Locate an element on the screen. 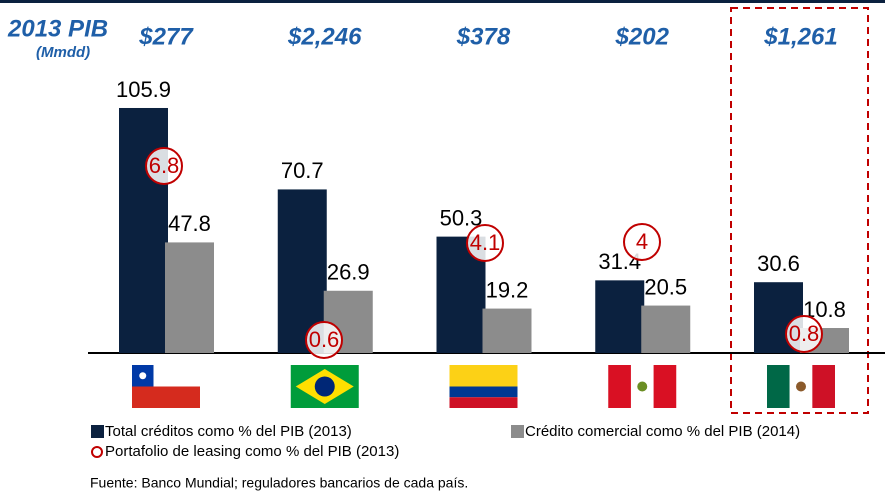 Image resolution: width=885 pixels, height=497 pixels. leasing-label: 4 is located at coordinates (642, 241).